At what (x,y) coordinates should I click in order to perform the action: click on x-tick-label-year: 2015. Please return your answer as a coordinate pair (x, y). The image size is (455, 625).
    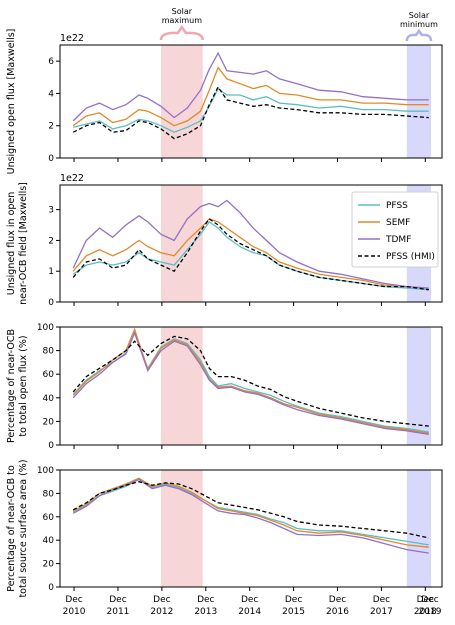
    Looking at the image, I should click on (293, 612).